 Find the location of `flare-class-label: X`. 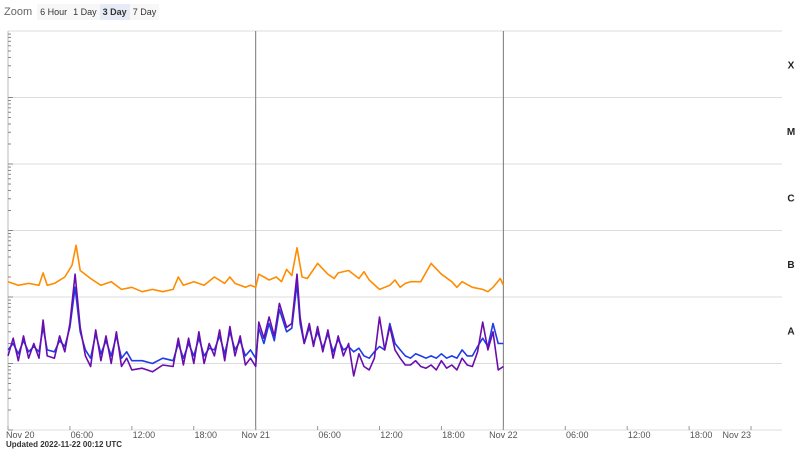

flare-class-label: X is located at coordinates (791, 65).